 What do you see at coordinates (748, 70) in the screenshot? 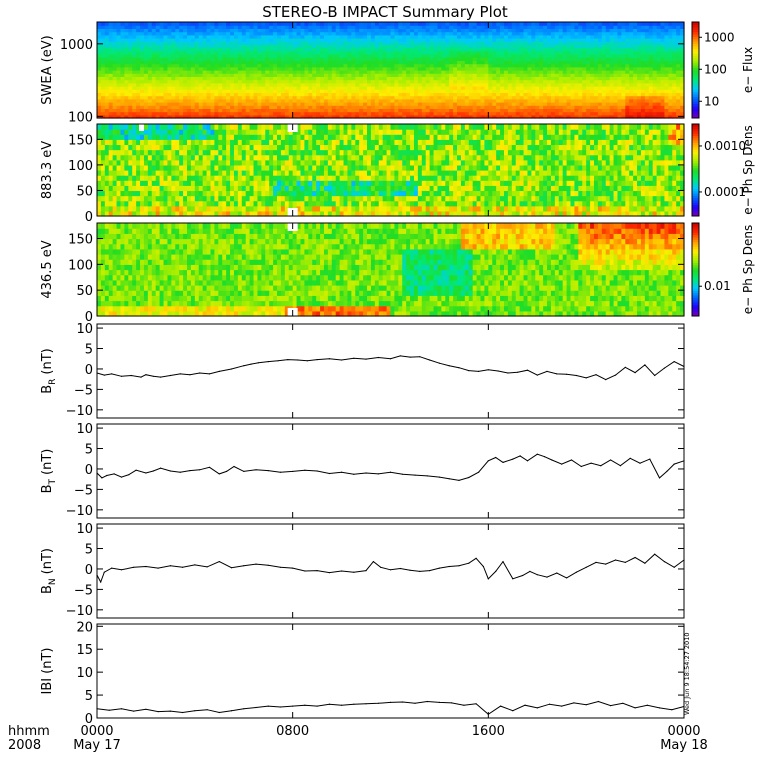
I see `colorbar-title: e− Flux` at bounding box center [748, 70].